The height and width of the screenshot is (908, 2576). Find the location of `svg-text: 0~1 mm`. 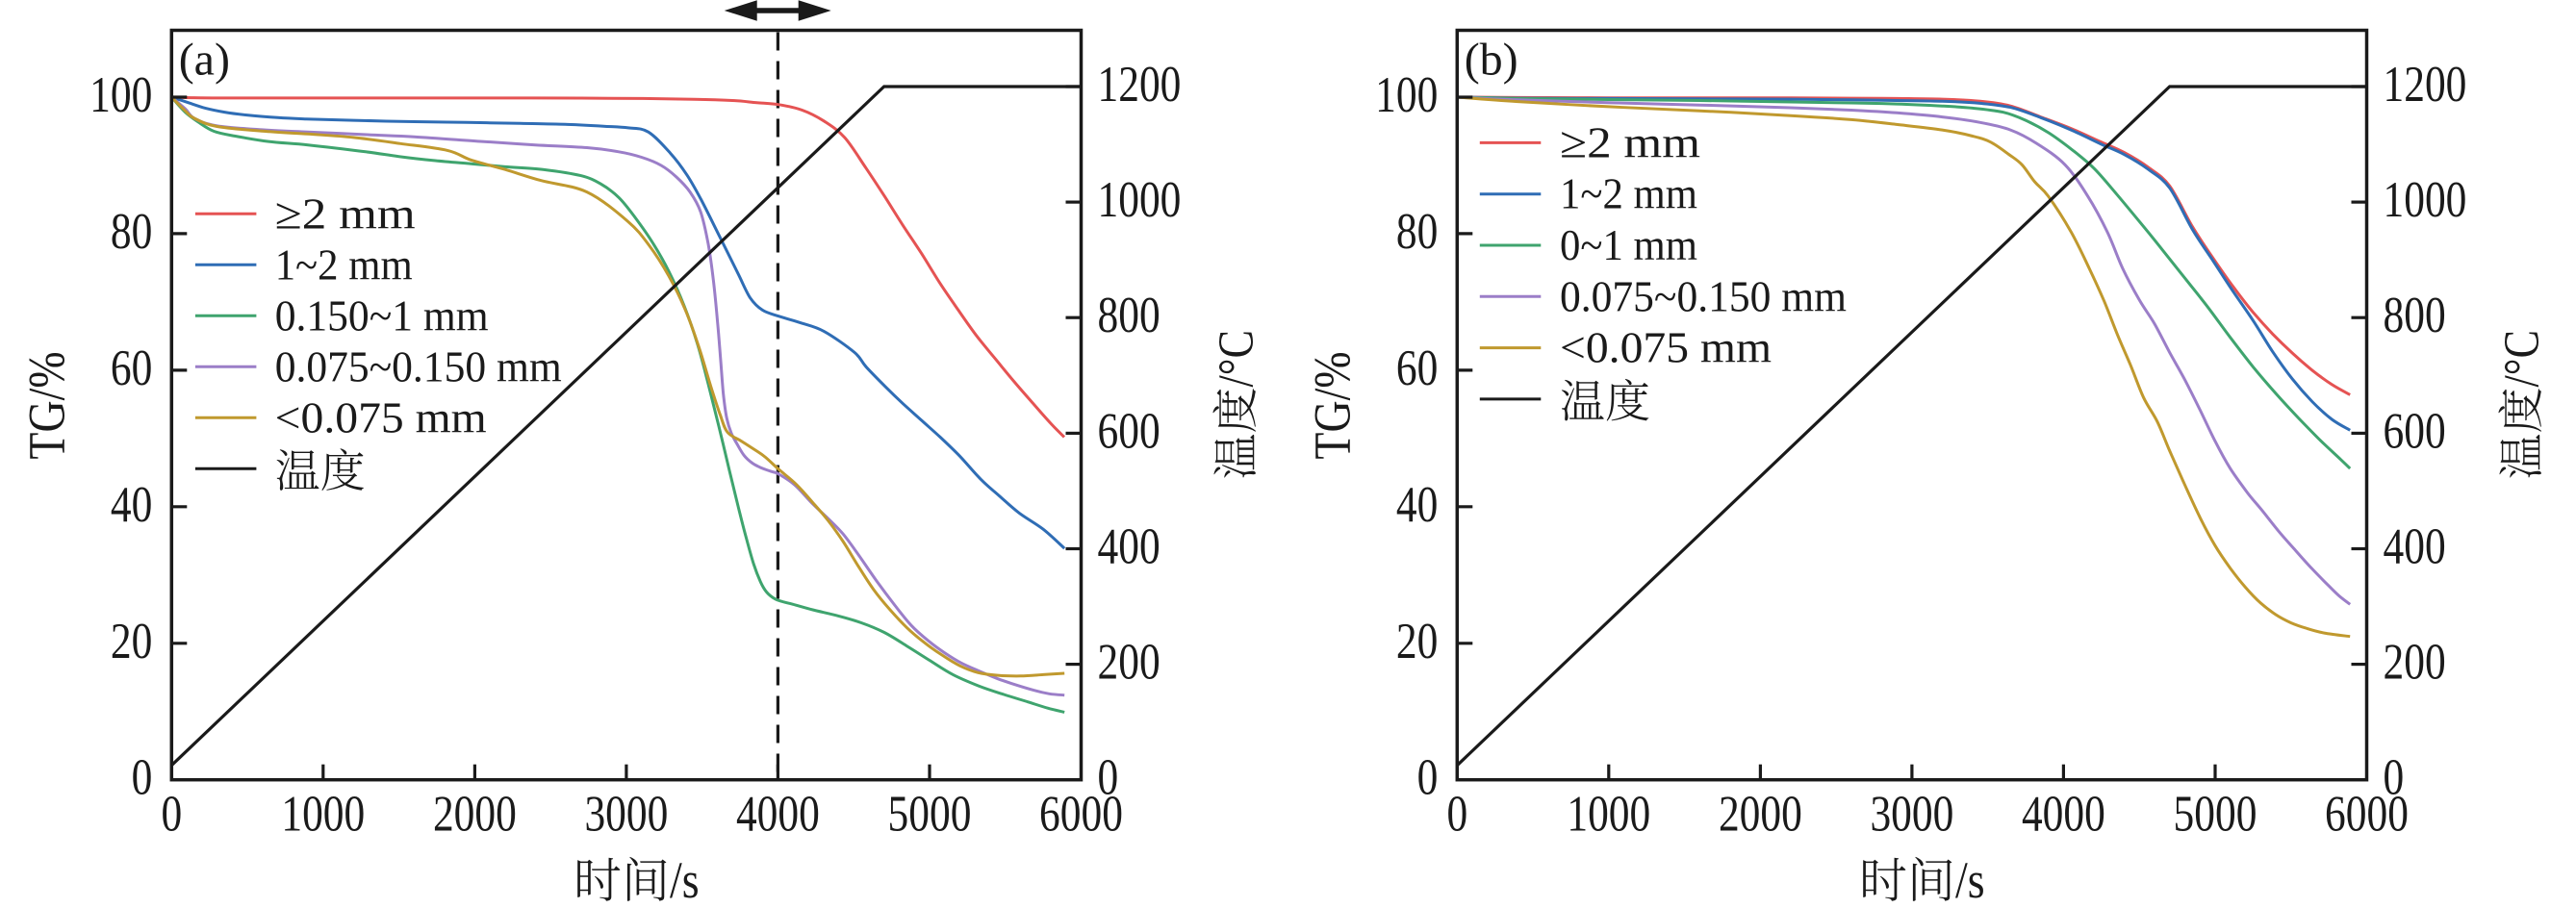

svg-text: 0~1 mm is located at coordinates (1628, 245).